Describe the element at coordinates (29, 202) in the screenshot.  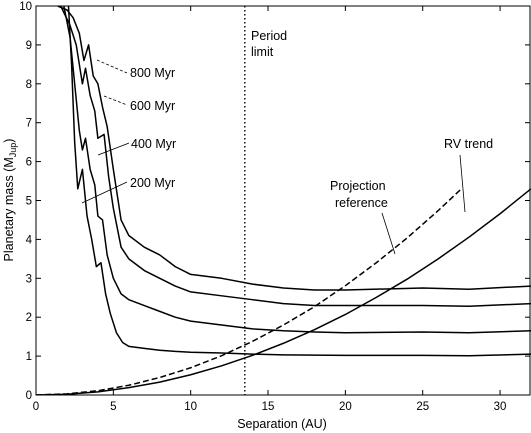
I see `y-tick-label: 5` at that location.